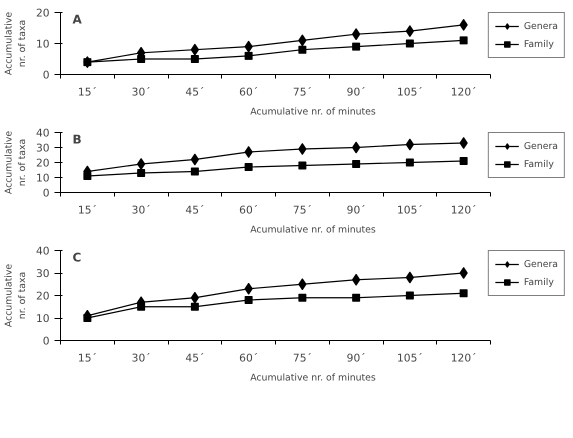  What do you see at coordinates (77, 139) in the screenshot?
I see `chart-title: B` at bounding box center [77, 139].